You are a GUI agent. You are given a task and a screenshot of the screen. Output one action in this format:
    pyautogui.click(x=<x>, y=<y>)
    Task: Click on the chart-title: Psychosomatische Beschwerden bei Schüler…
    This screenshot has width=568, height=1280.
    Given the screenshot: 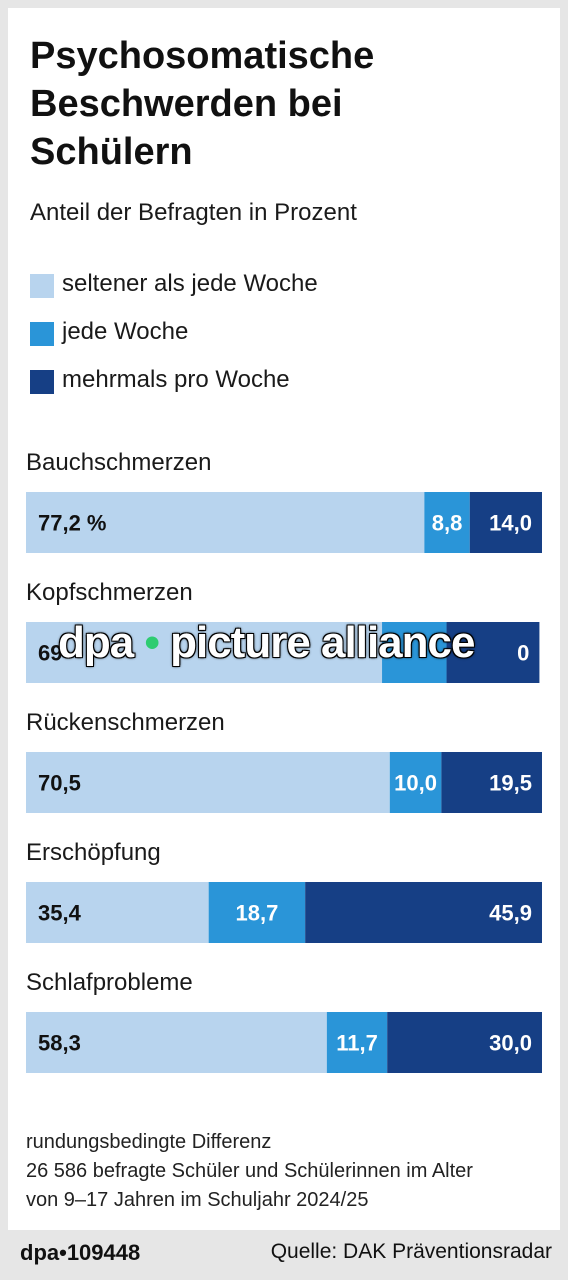 What is the action you would take?
    pyautogui.click(x=280, y=104)
    